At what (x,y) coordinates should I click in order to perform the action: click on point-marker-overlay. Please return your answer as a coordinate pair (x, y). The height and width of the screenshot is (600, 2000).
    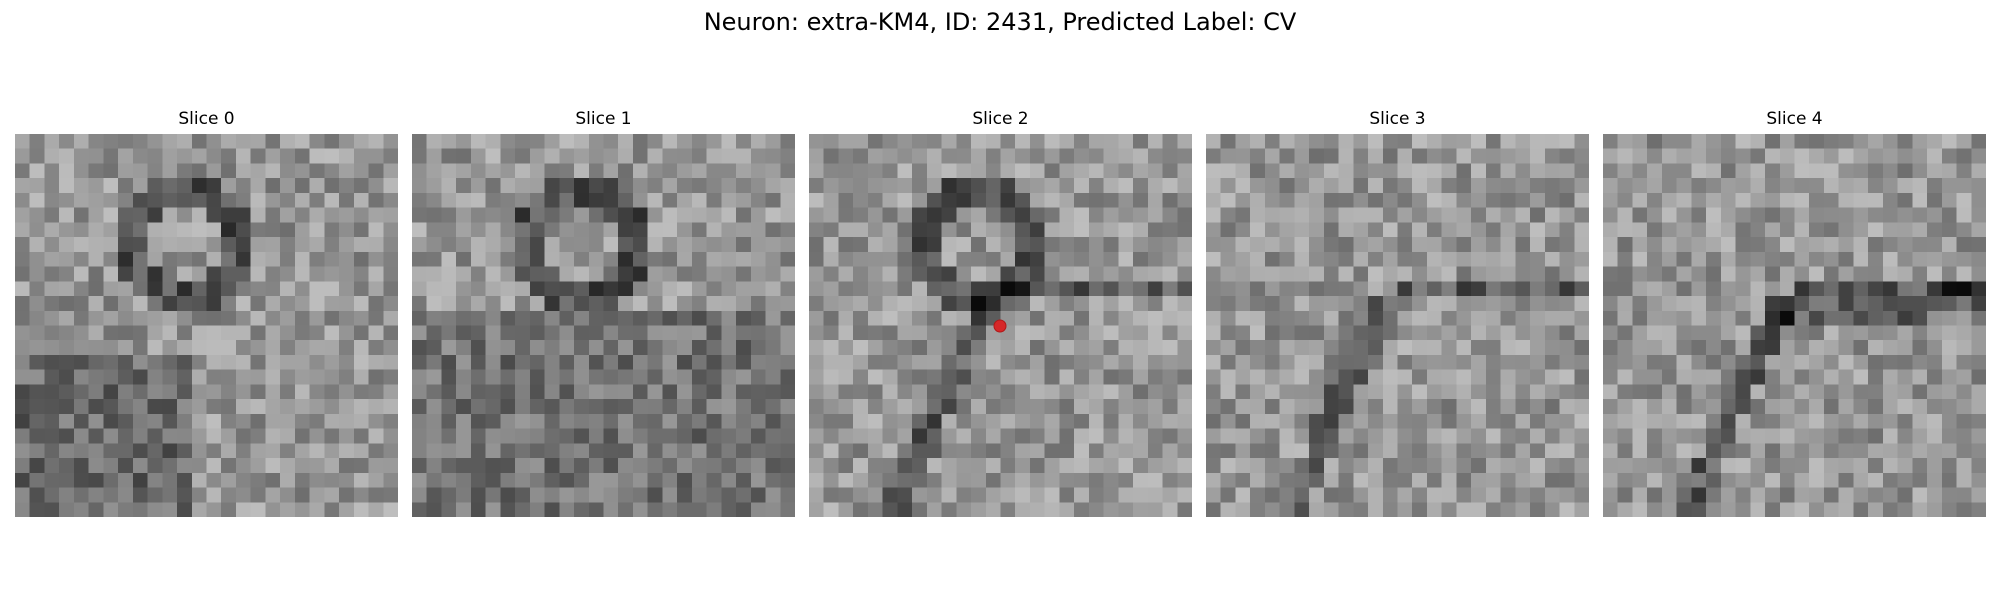
    Looking at the image, I should click on (1000, 326).